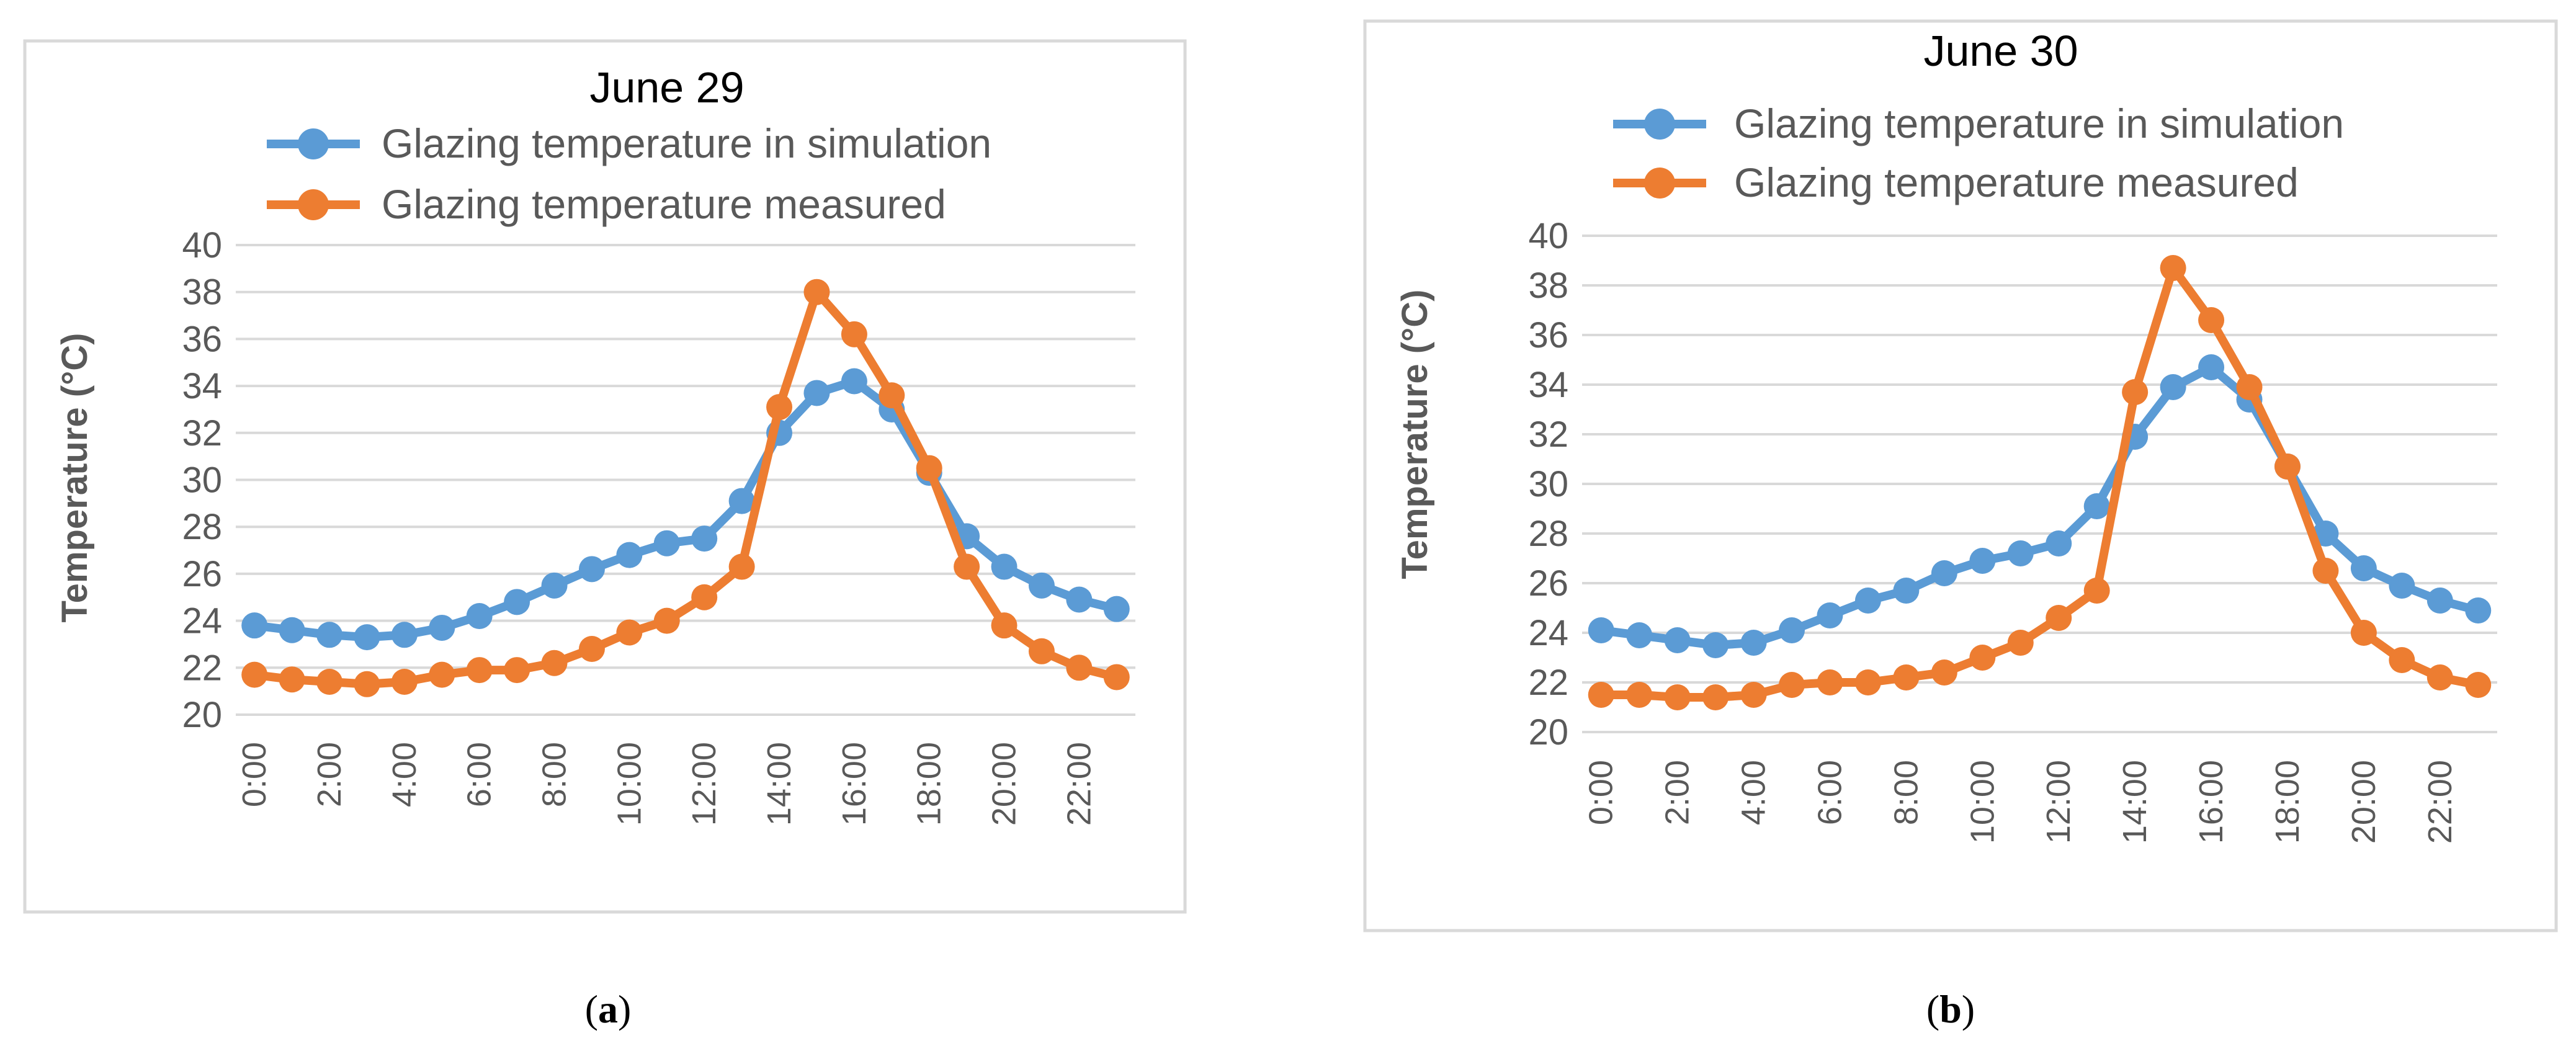  What do you see at coordinates (2363, 802) in the screenshot?
I see `x-tick-label: 20:00` at bounding box center [2363, 802].